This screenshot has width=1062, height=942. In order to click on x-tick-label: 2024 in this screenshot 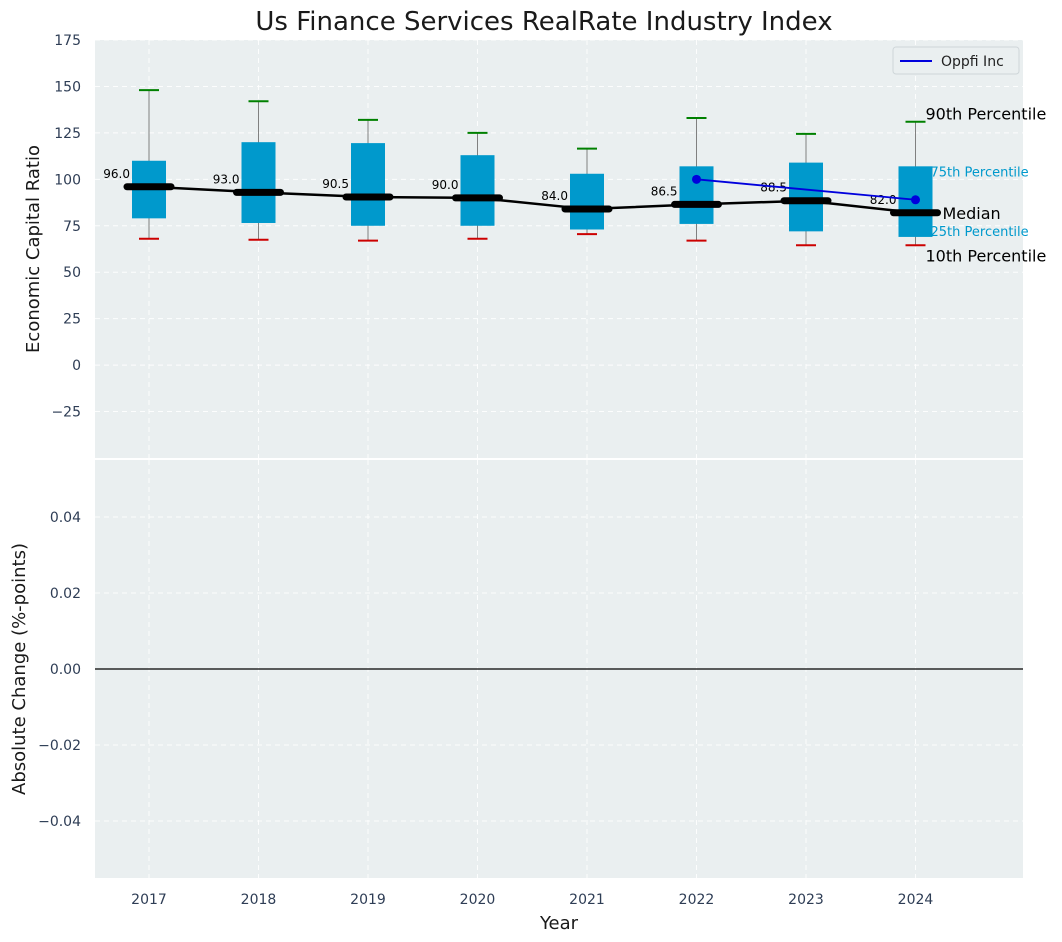, I will do `click(916, 900)`.